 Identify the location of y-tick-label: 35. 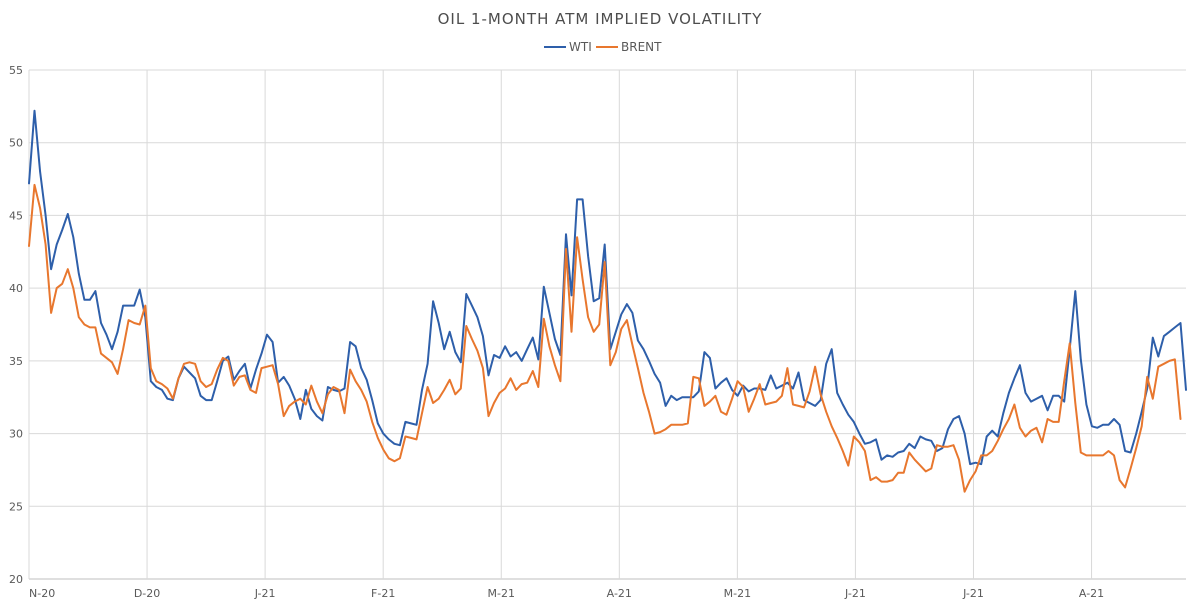
(16, 361).